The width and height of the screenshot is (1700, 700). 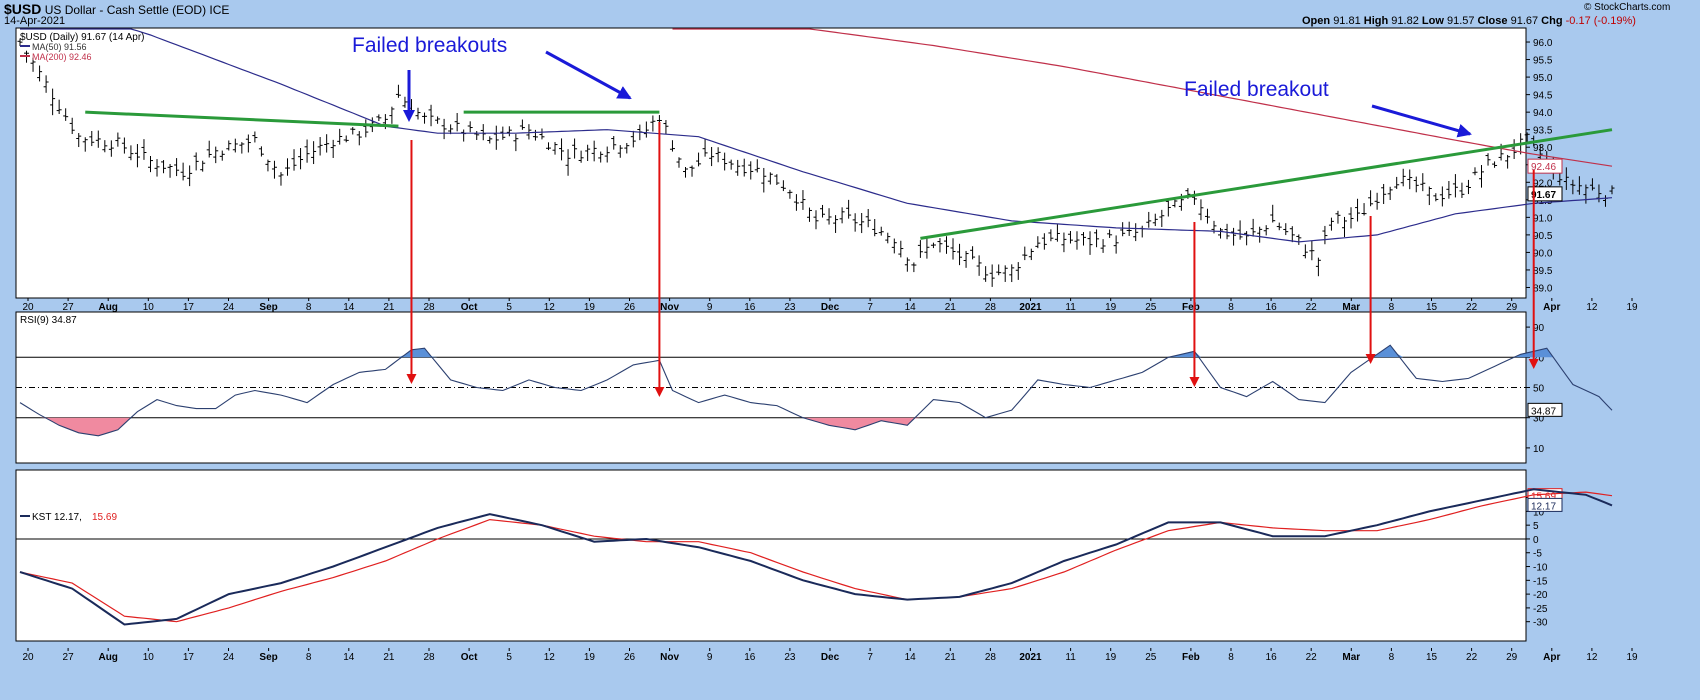 What do you see at coordinates (1539, 449) in the screenshot?
I see `rsi-ytick-label: 10` at bounding box center [1539, 449].